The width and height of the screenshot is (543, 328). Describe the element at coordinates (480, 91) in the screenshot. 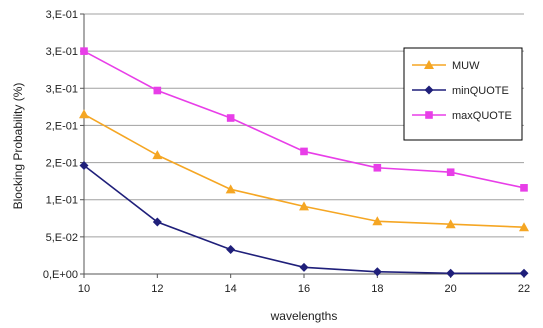

I see `legend-label-minquote: minQUOTE` at that location.